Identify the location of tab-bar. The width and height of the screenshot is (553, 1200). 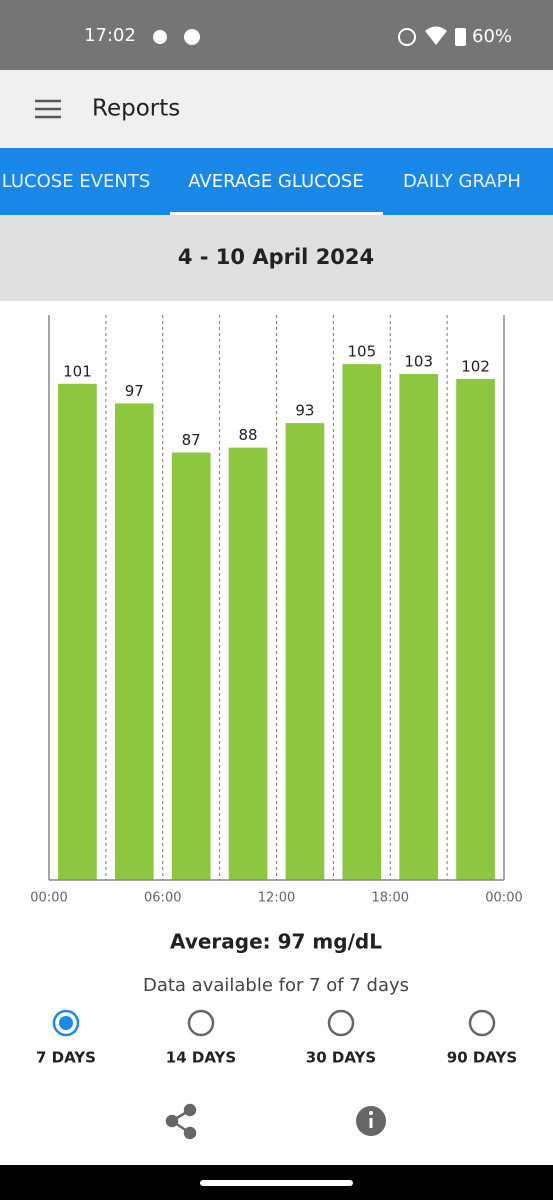
(276, 181).